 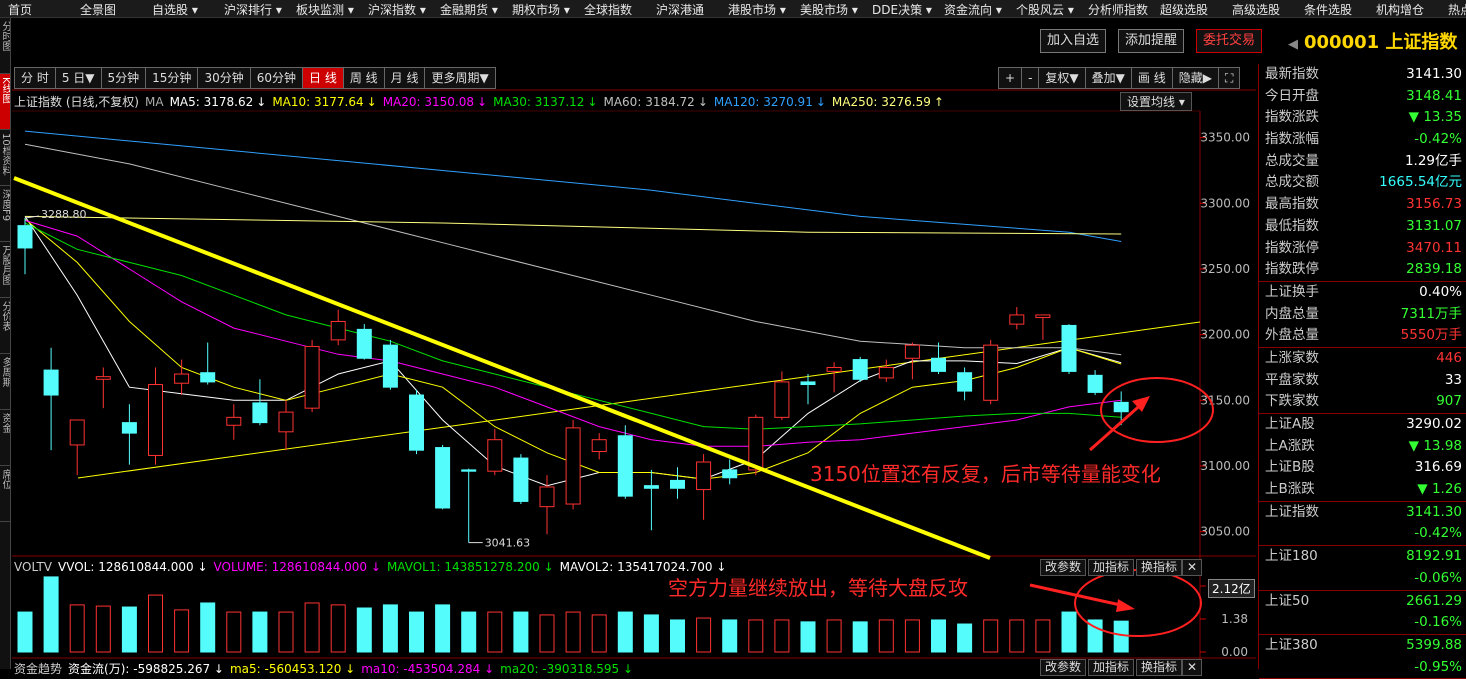 What do you see at coordinates (1457, 10) in the screenshot?
I see `menu-item: 热点` at bounding box center [1457, 10].